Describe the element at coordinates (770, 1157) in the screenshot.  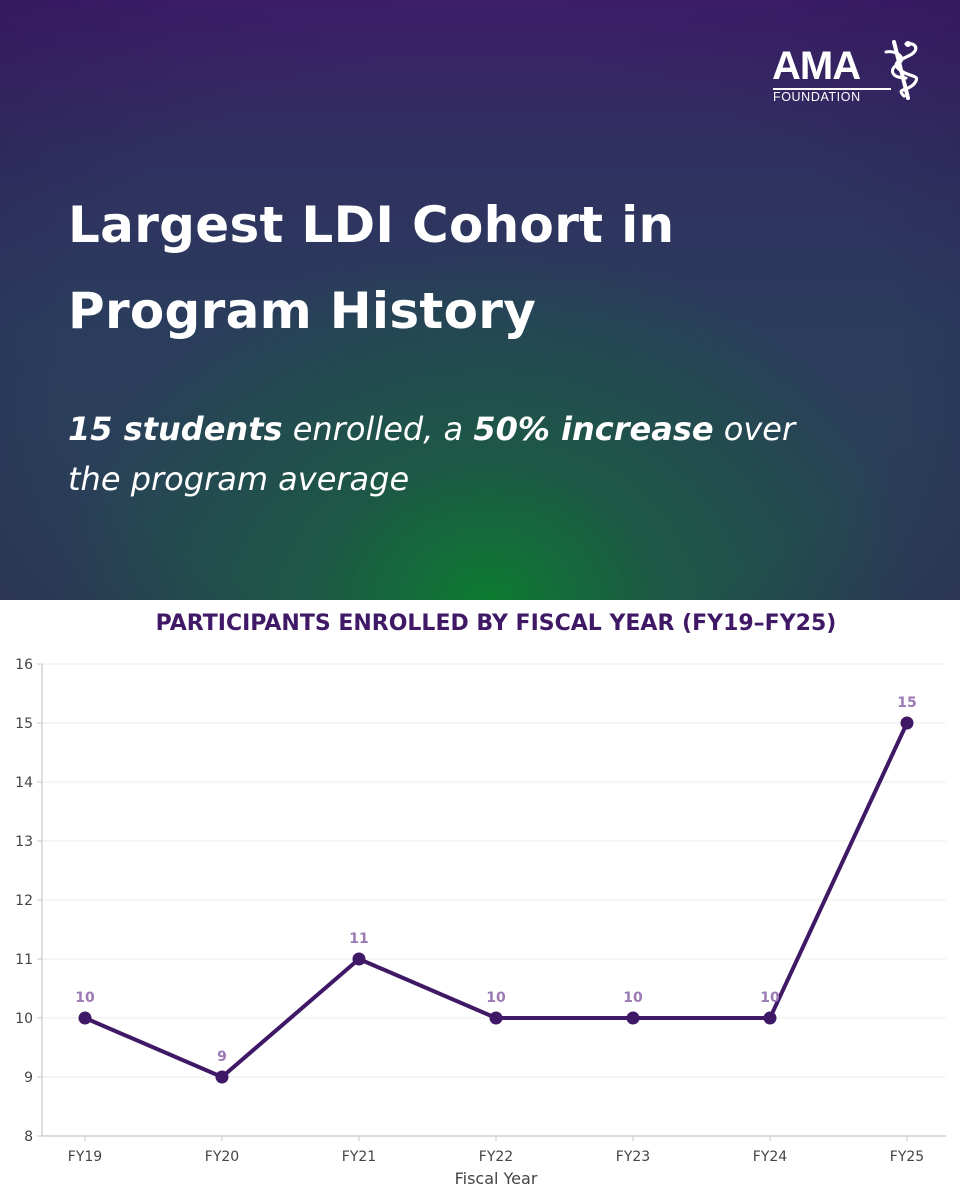
I see `x-tick-label-fy24: FY24` at that location.